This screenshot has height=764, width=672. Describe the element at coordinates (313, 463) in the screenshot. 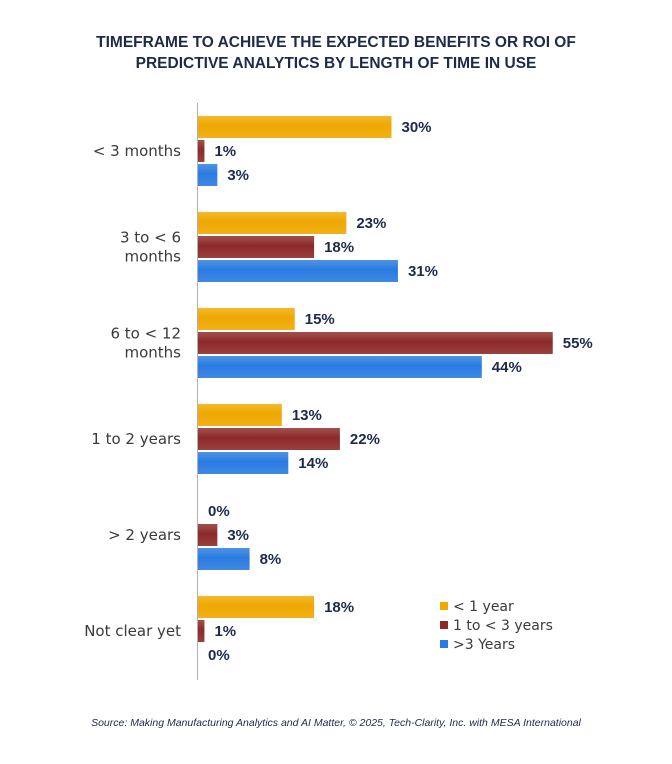

I see `data-label: 14%` at that location.